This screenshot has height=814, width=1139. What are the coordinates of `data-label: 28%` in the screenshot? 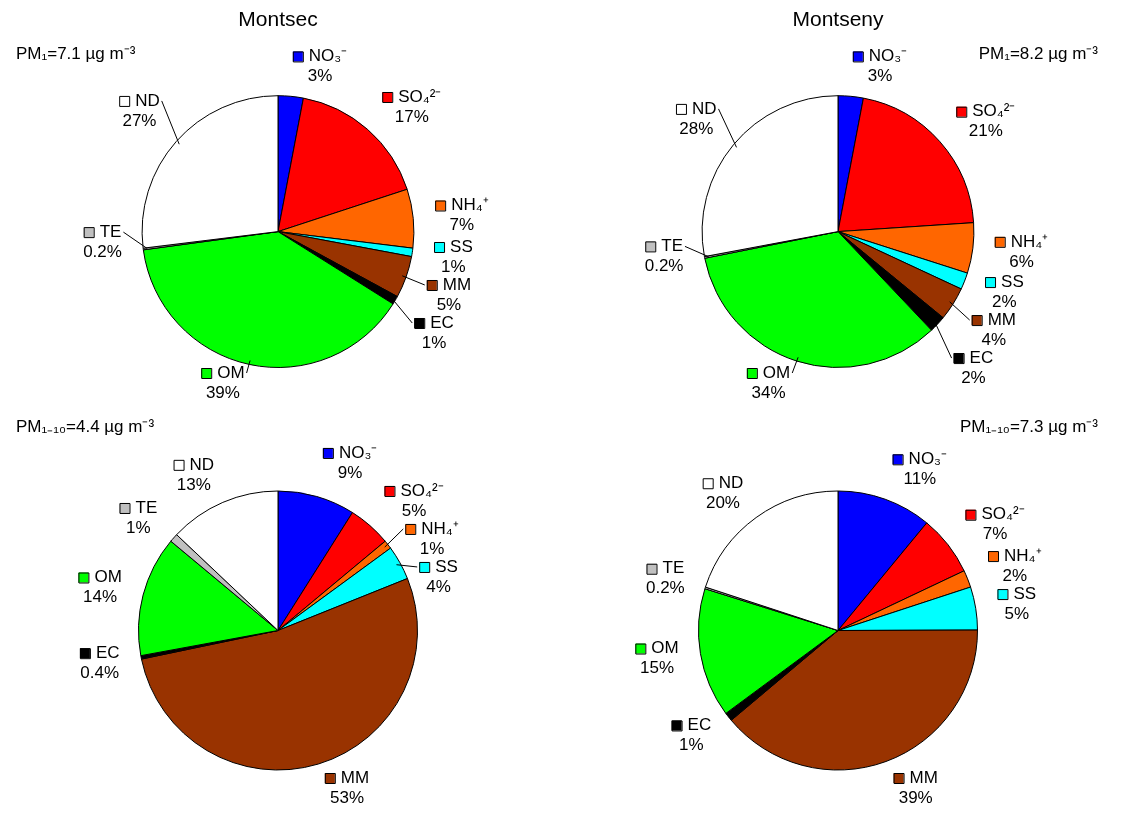 It's located at (696, 128).